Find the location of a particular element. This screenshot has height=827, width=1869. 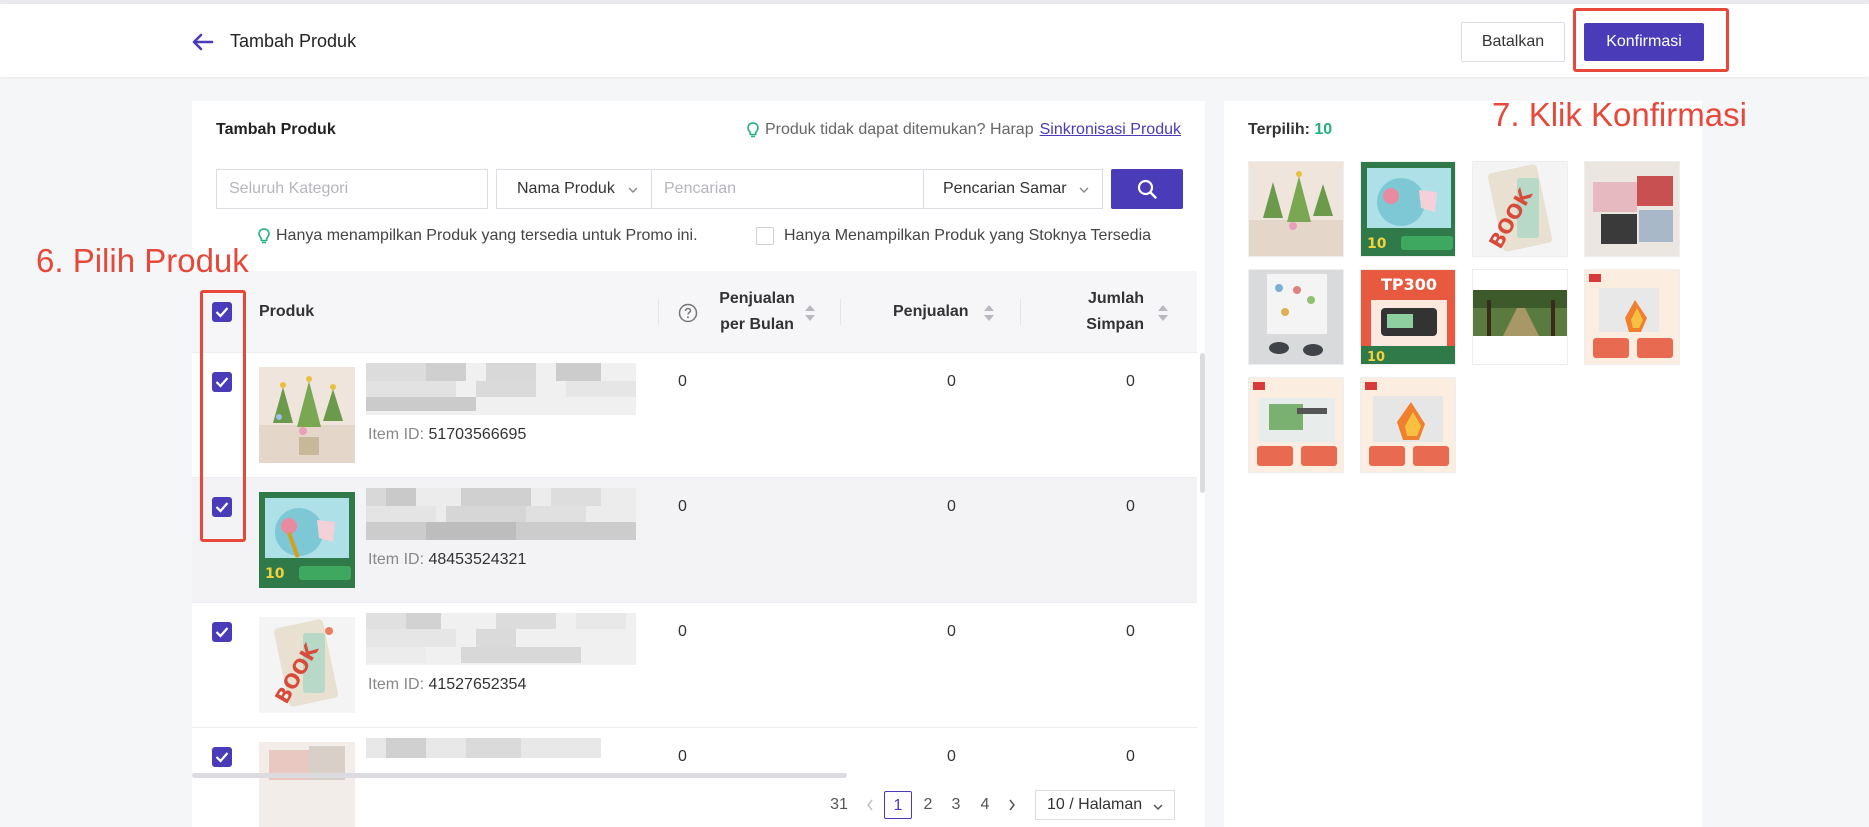

selected-product-thumbnail: BOOK is located at coordinates (1520, 209).